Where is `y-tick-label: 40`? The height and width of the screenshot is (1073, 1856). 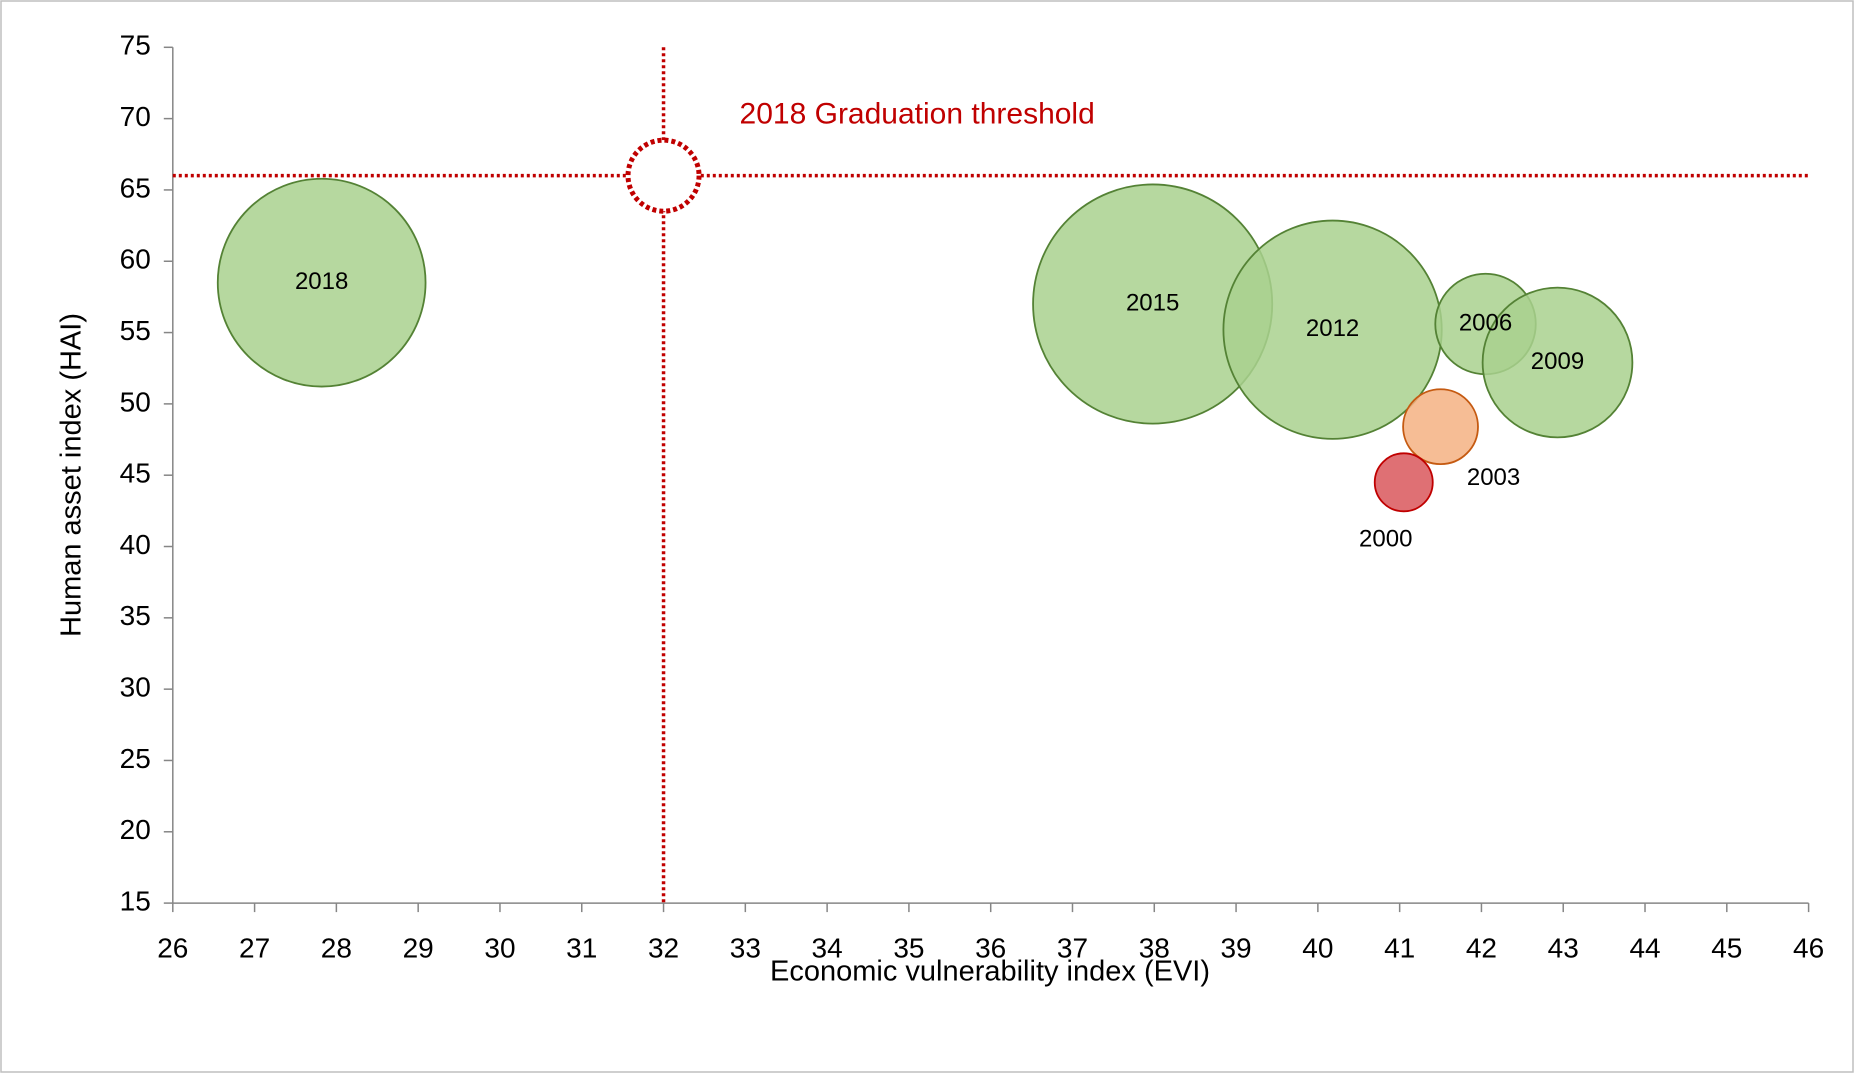
y-tick-label: 40 is located at coordinates (135, 544).